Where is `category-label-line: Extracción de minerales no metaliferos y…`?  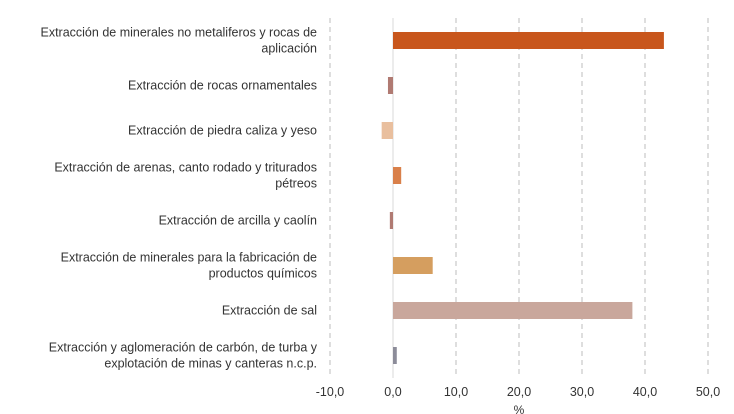
category-label-line: Extracción de minerales no metaliferos y… is located at coordinates (178, 33).